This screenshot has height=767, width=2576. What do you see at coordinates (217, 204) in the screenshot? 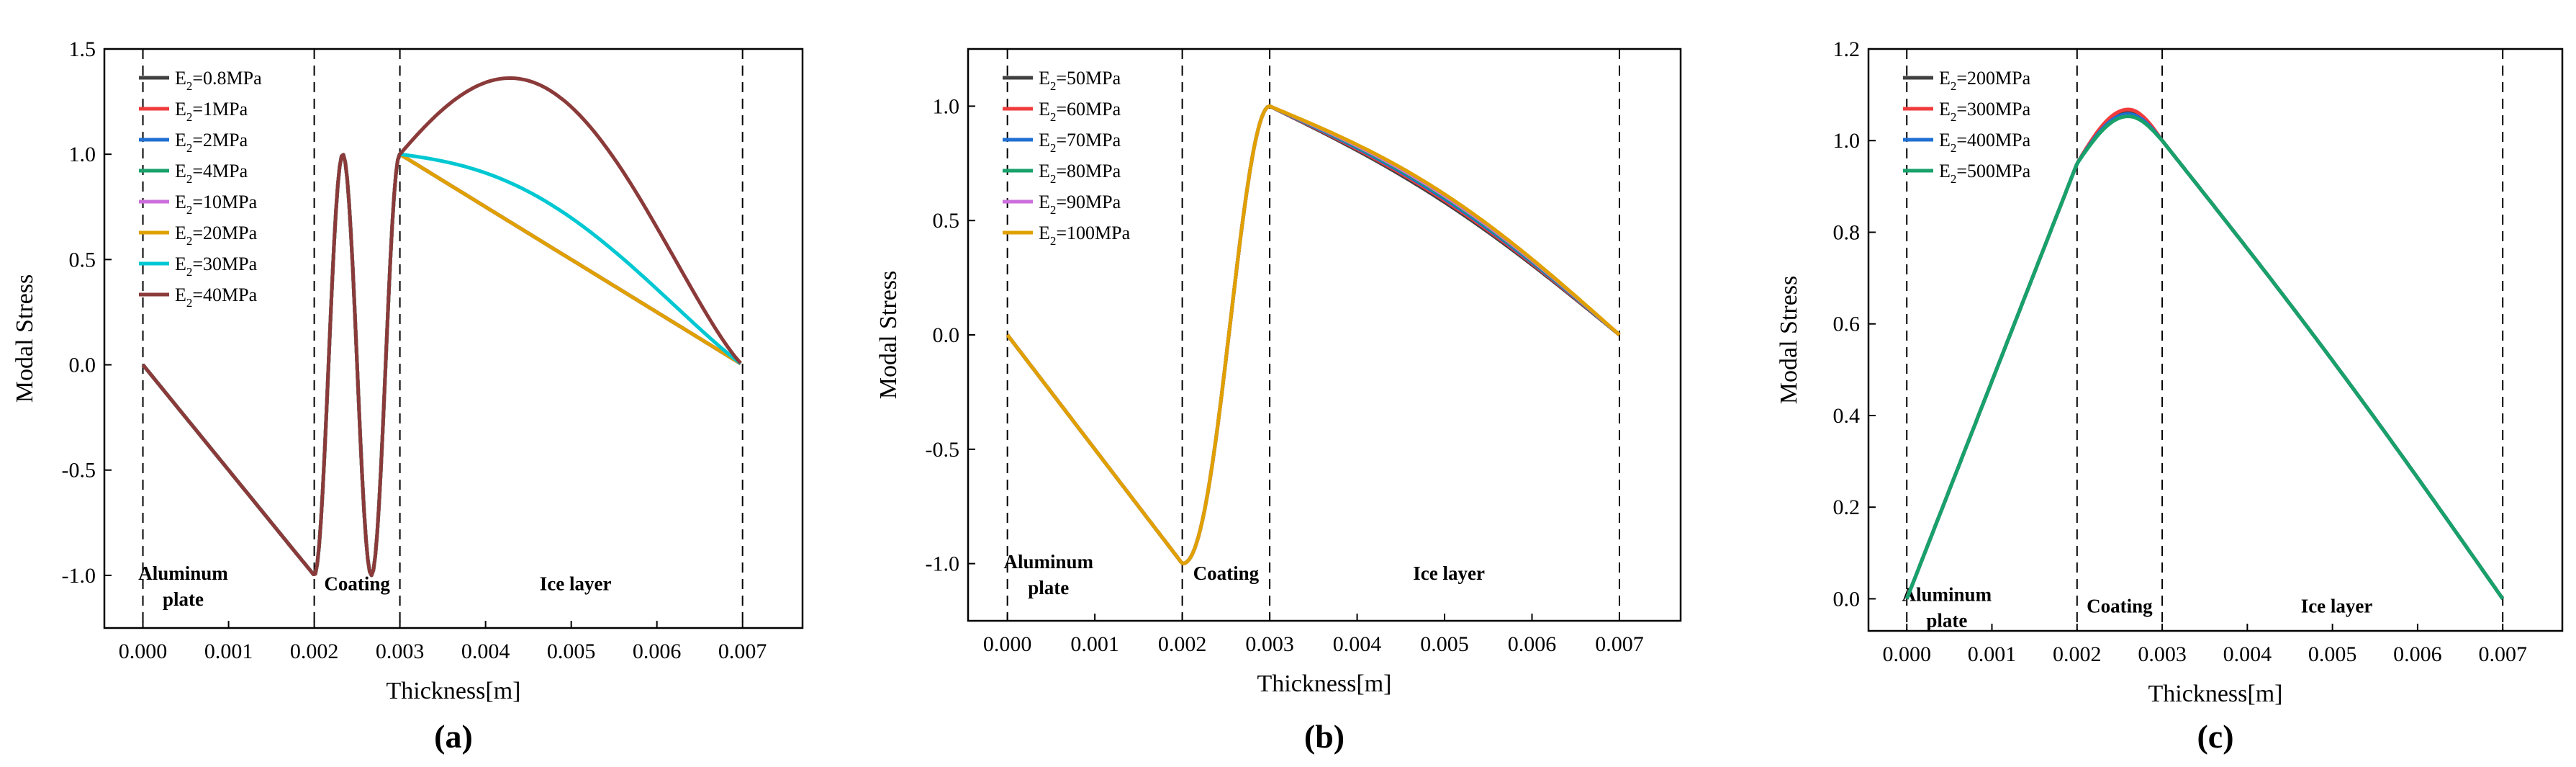
I see `legend-entry: E2=10MPa` at bounding box center [217, 204].